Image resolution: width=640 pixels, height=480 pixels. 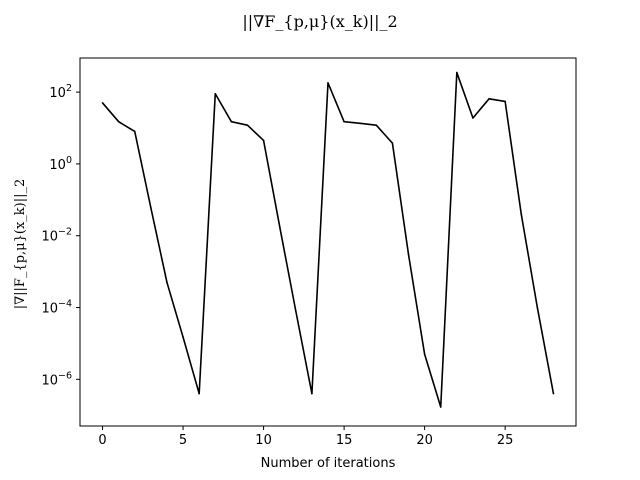 I want to click on x-tick-label: 10, so click(x=263, y=440).